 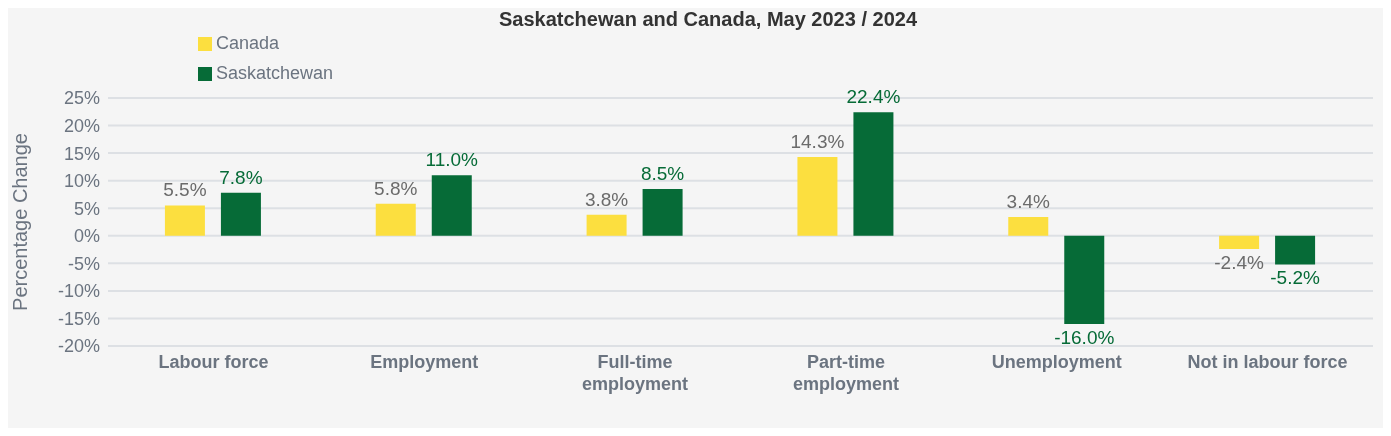 What do you see at coordinates (81, 125) in the screenshot?
I see `y-tick-label: 20%` at bounding box center [81, 125].